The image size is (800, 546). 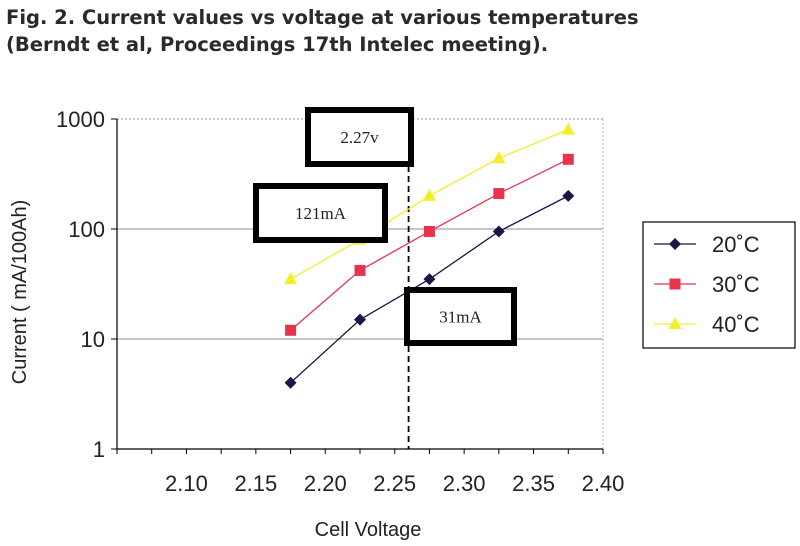 I want to click on x-tick-label: 2.10, so click(x=186, y=483).